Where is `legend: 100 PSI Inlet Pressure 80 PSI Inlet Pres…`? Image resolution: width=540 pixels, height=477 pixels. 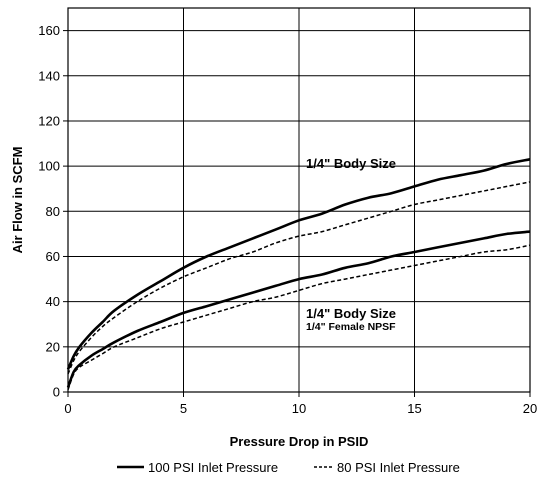
legend: 100 PSI Inlet Pressure 80 PSI Inlet Pres… is located at coordinates (288, 467).